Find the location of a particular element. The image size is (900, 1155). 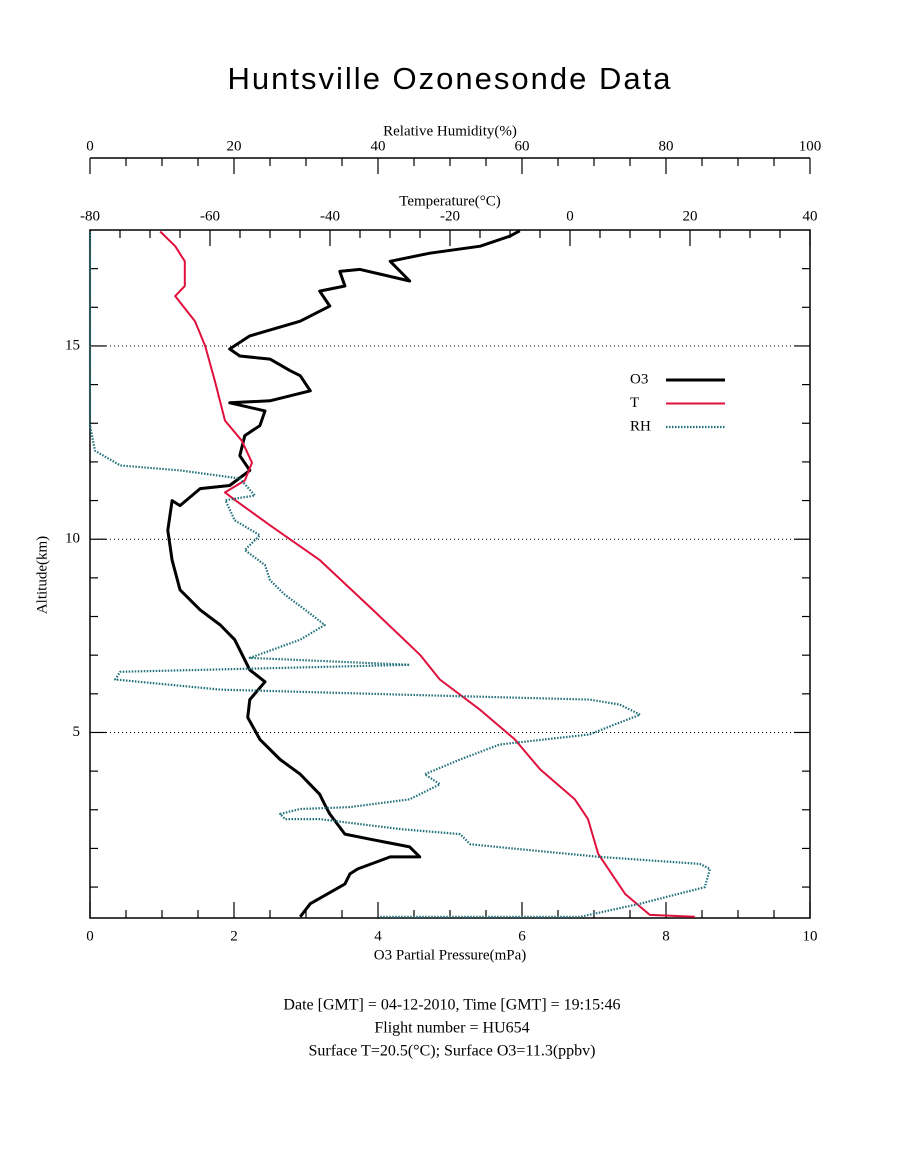

y-axis-label: Altitude(km) is located at coordinates (42, 575).